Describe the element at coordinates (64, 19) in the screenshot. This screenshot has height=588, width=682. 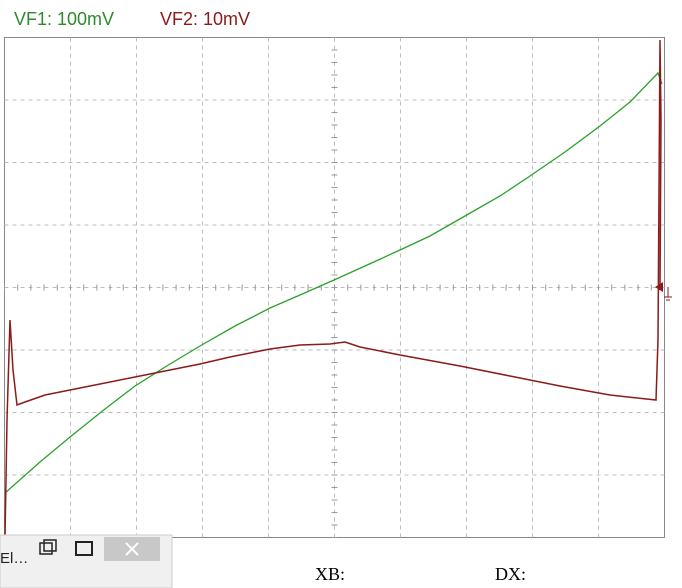
I see `vf1-label: VF1: 100mV` at that location.